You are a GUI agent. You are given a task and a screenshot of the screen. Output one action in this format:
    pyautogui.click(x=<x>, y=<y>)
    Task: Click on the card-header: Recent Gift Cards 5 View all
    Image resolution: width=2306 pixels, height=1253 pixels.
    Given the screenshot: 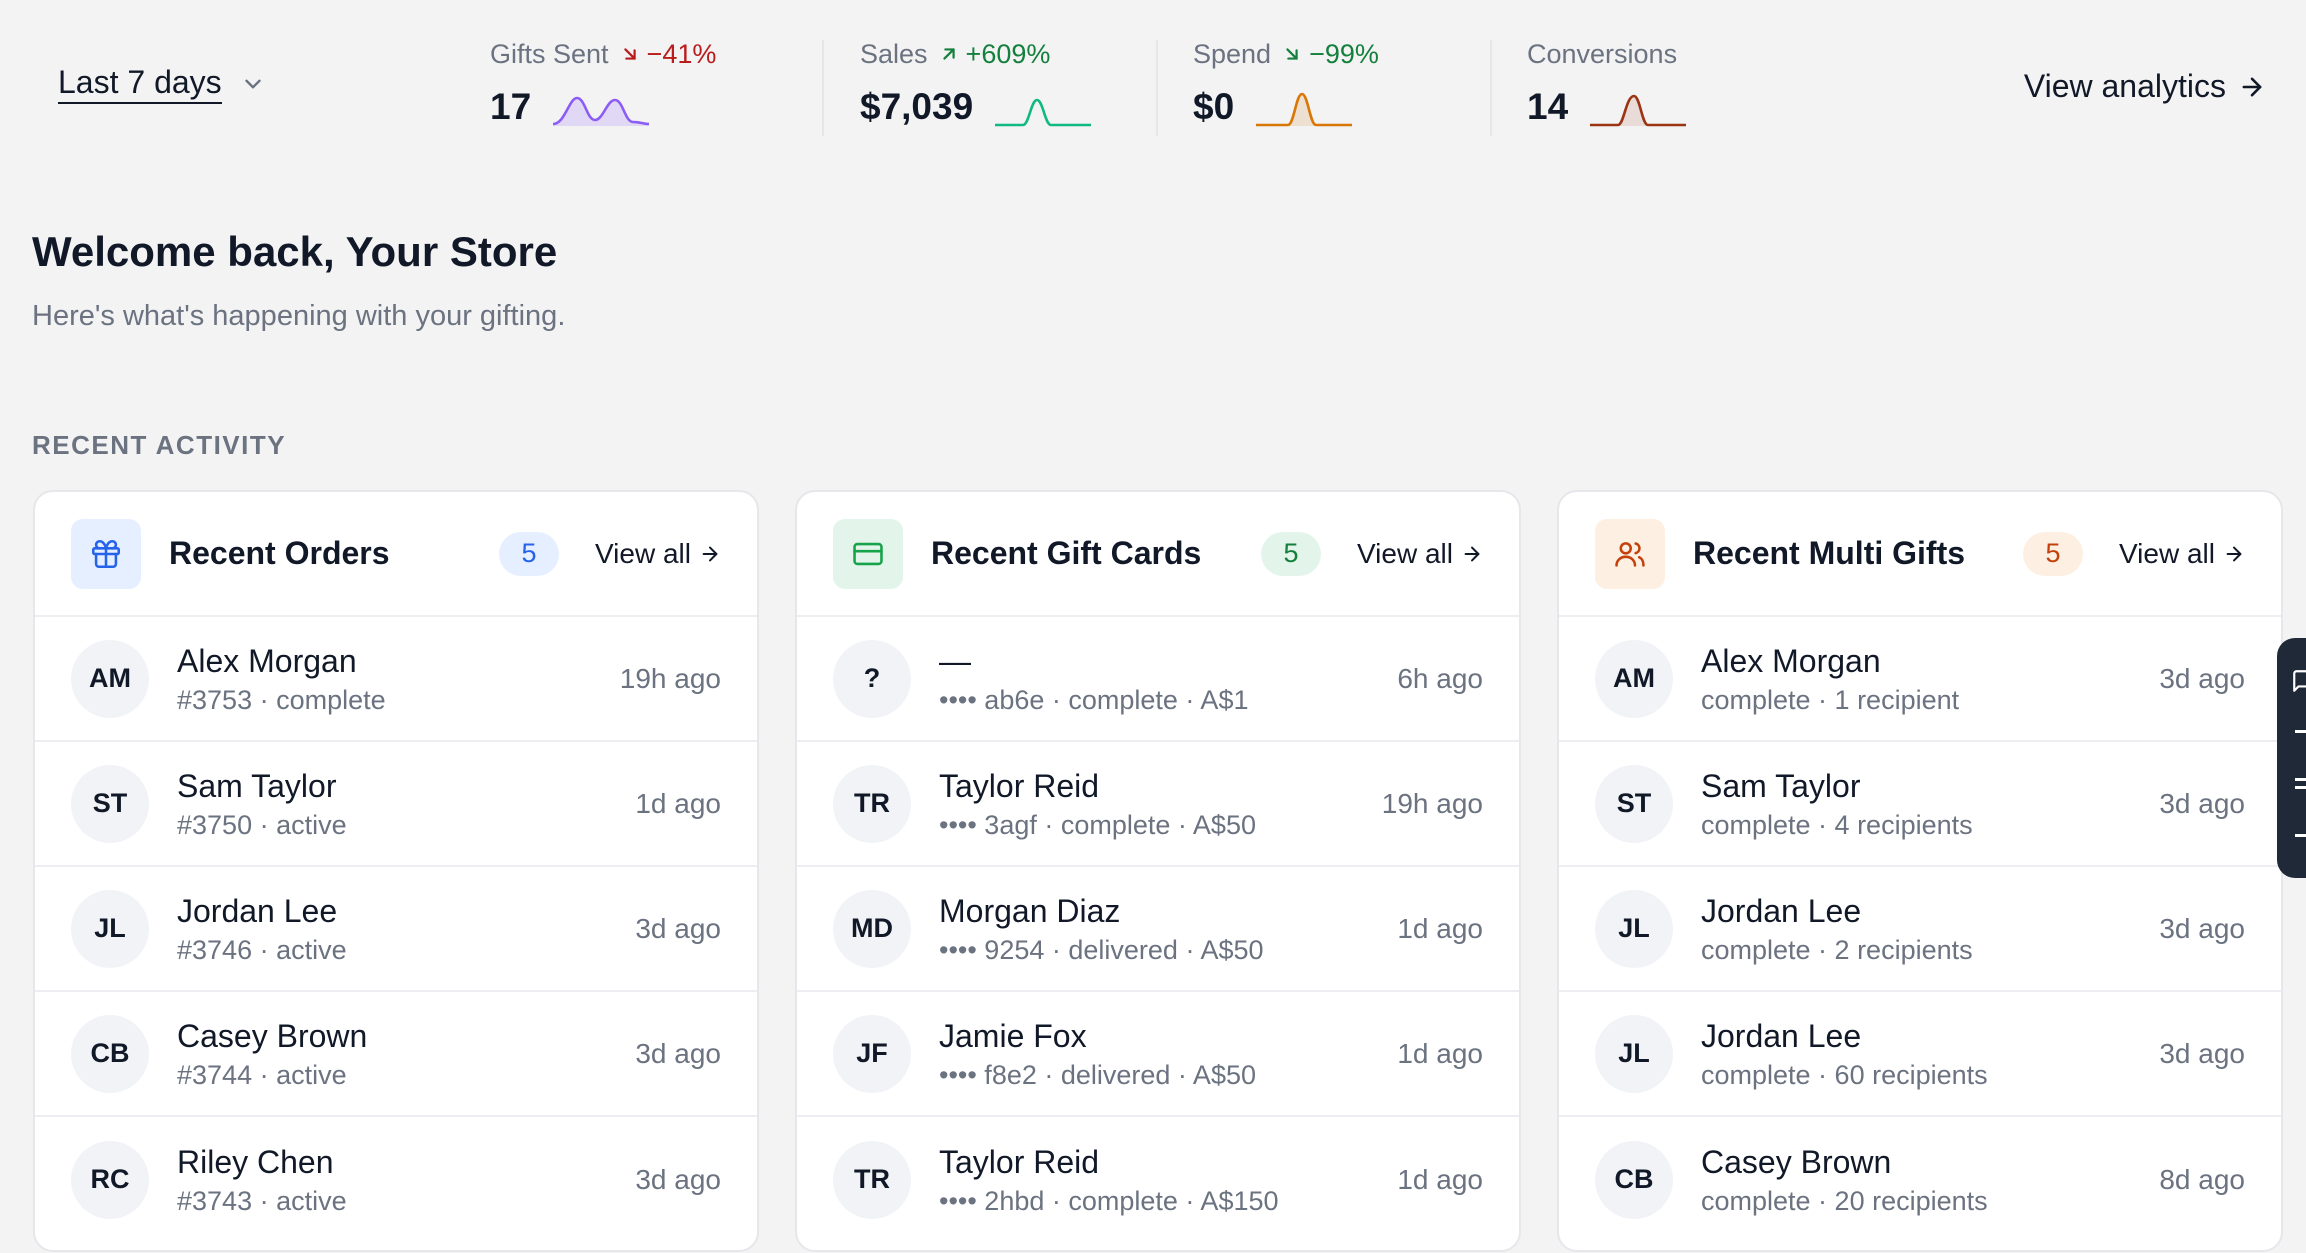 What is the action you would take?
    pyautogui.click(x=1158, y=554)
    